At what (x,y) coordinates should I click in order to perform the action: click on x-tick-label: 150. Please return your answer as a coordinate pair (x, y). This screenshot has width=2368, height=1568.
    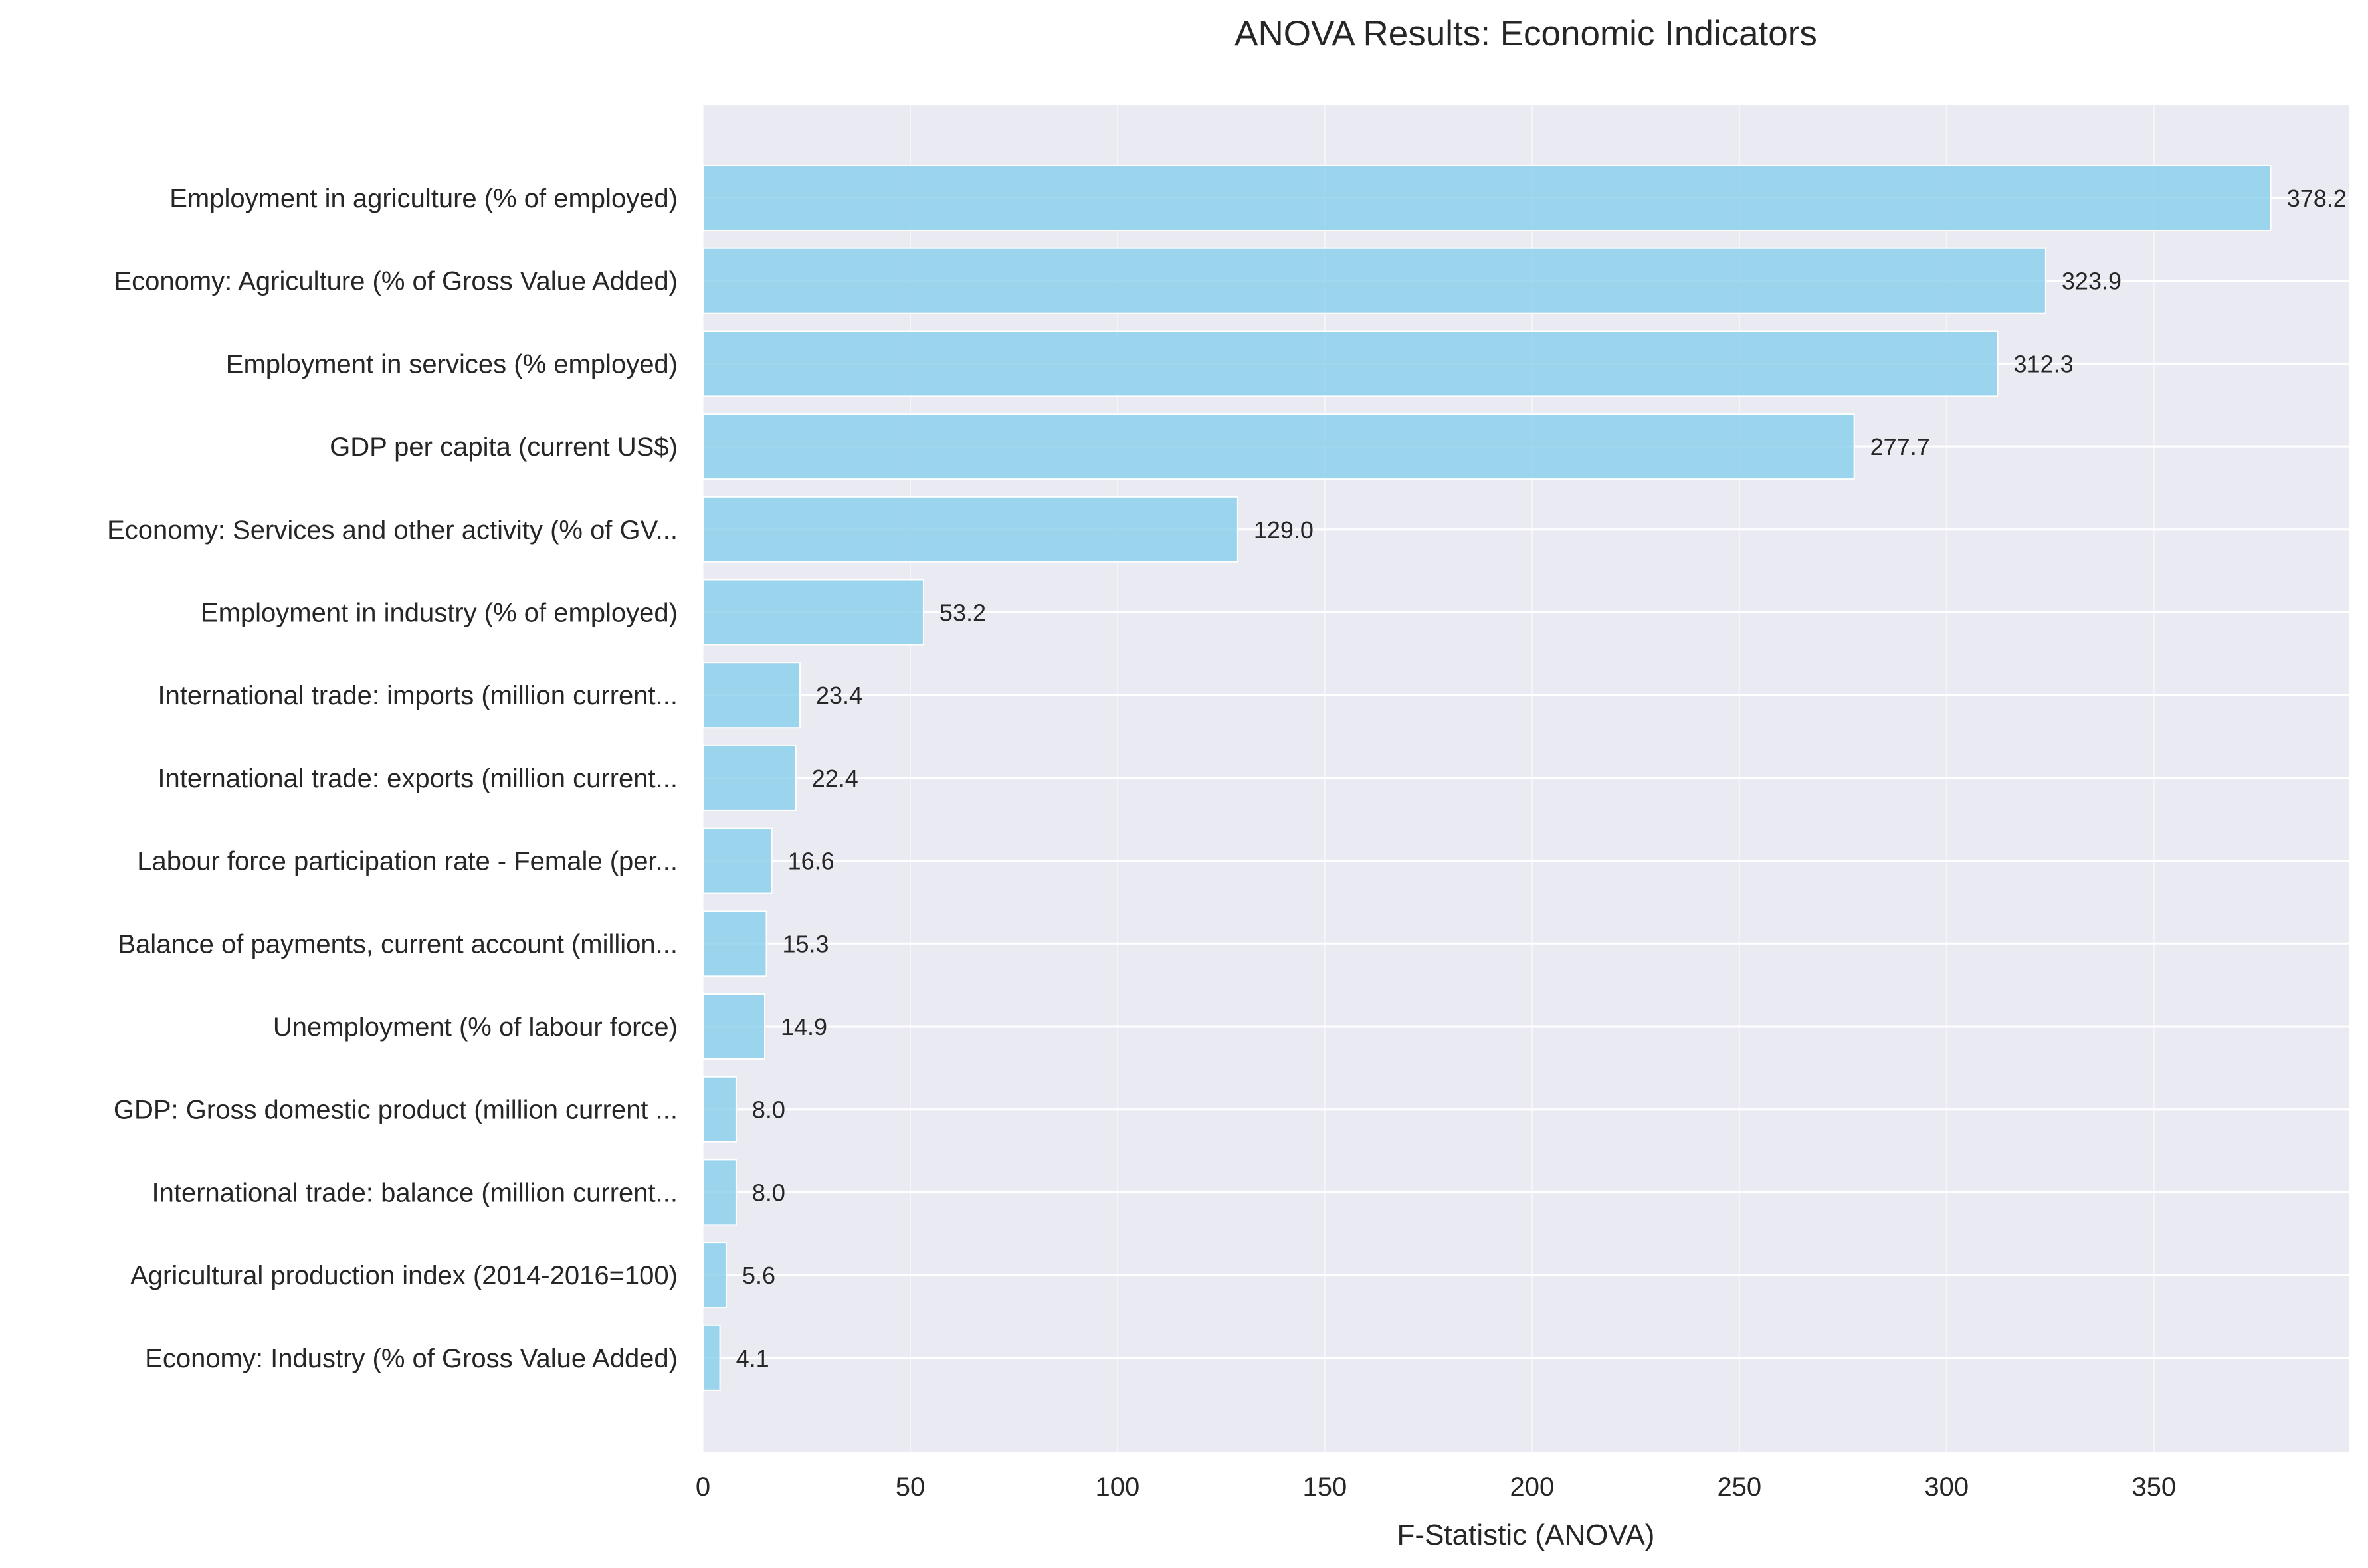
    Looking at the image, I should click on (1325, 1487).